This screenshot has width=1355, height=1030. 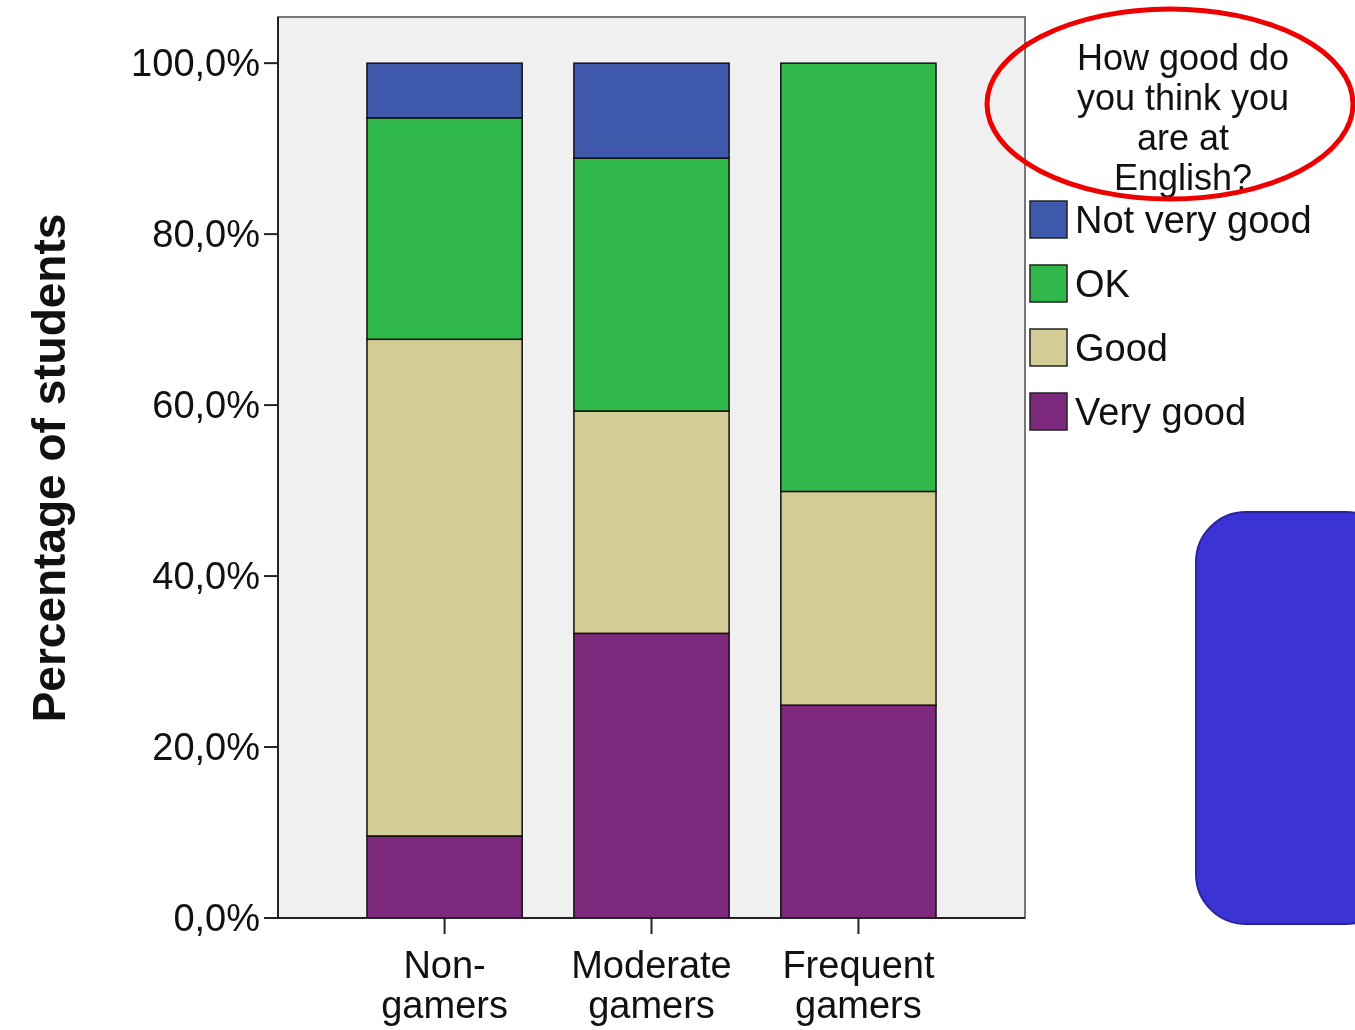 I want to click on x-tick-label: Frequent gamers, so click(x=858, y=985).